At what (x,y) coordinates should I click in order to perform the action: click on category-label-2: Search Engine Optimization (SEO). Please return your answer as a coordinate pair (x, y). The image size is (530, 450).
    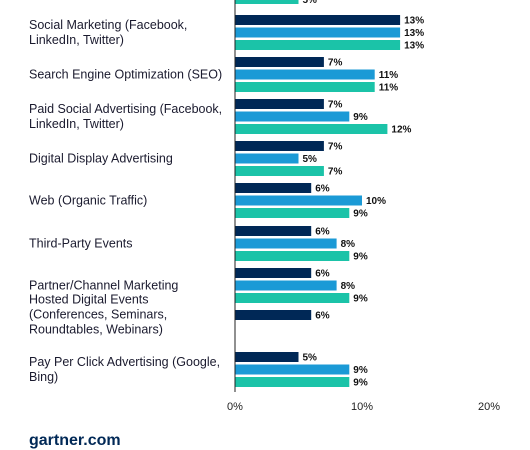
    Looking at the image, I should click on (126, 74).